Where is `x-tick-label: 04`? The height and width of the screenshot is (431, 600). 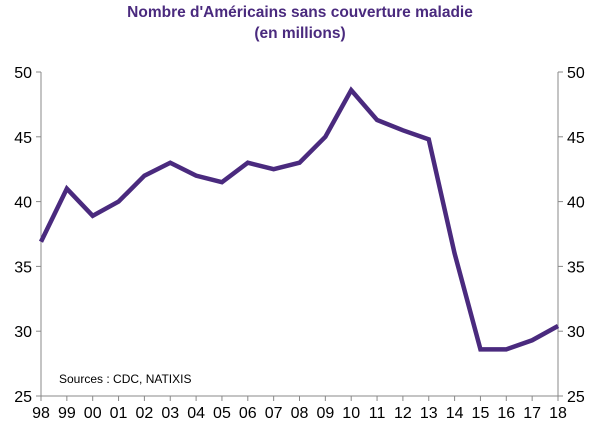 x-tick-label: 04 is located at coordinates (196, 413).